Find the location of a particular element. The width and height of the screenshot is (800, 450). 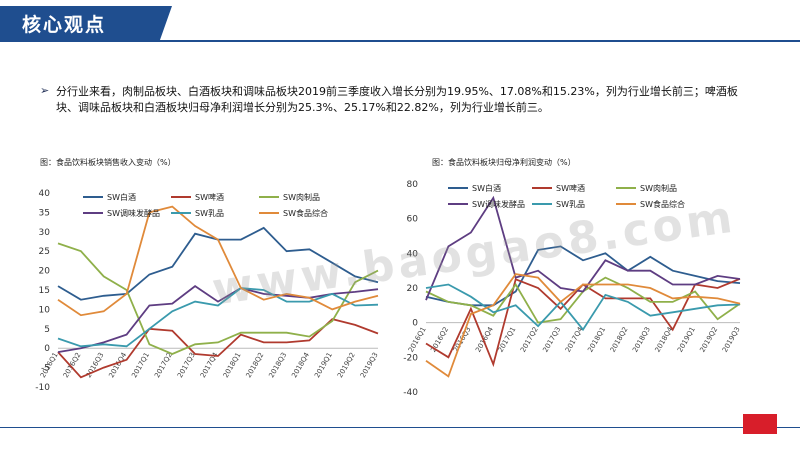

y-tick-label: 5 is located at coordinates (47, 330).